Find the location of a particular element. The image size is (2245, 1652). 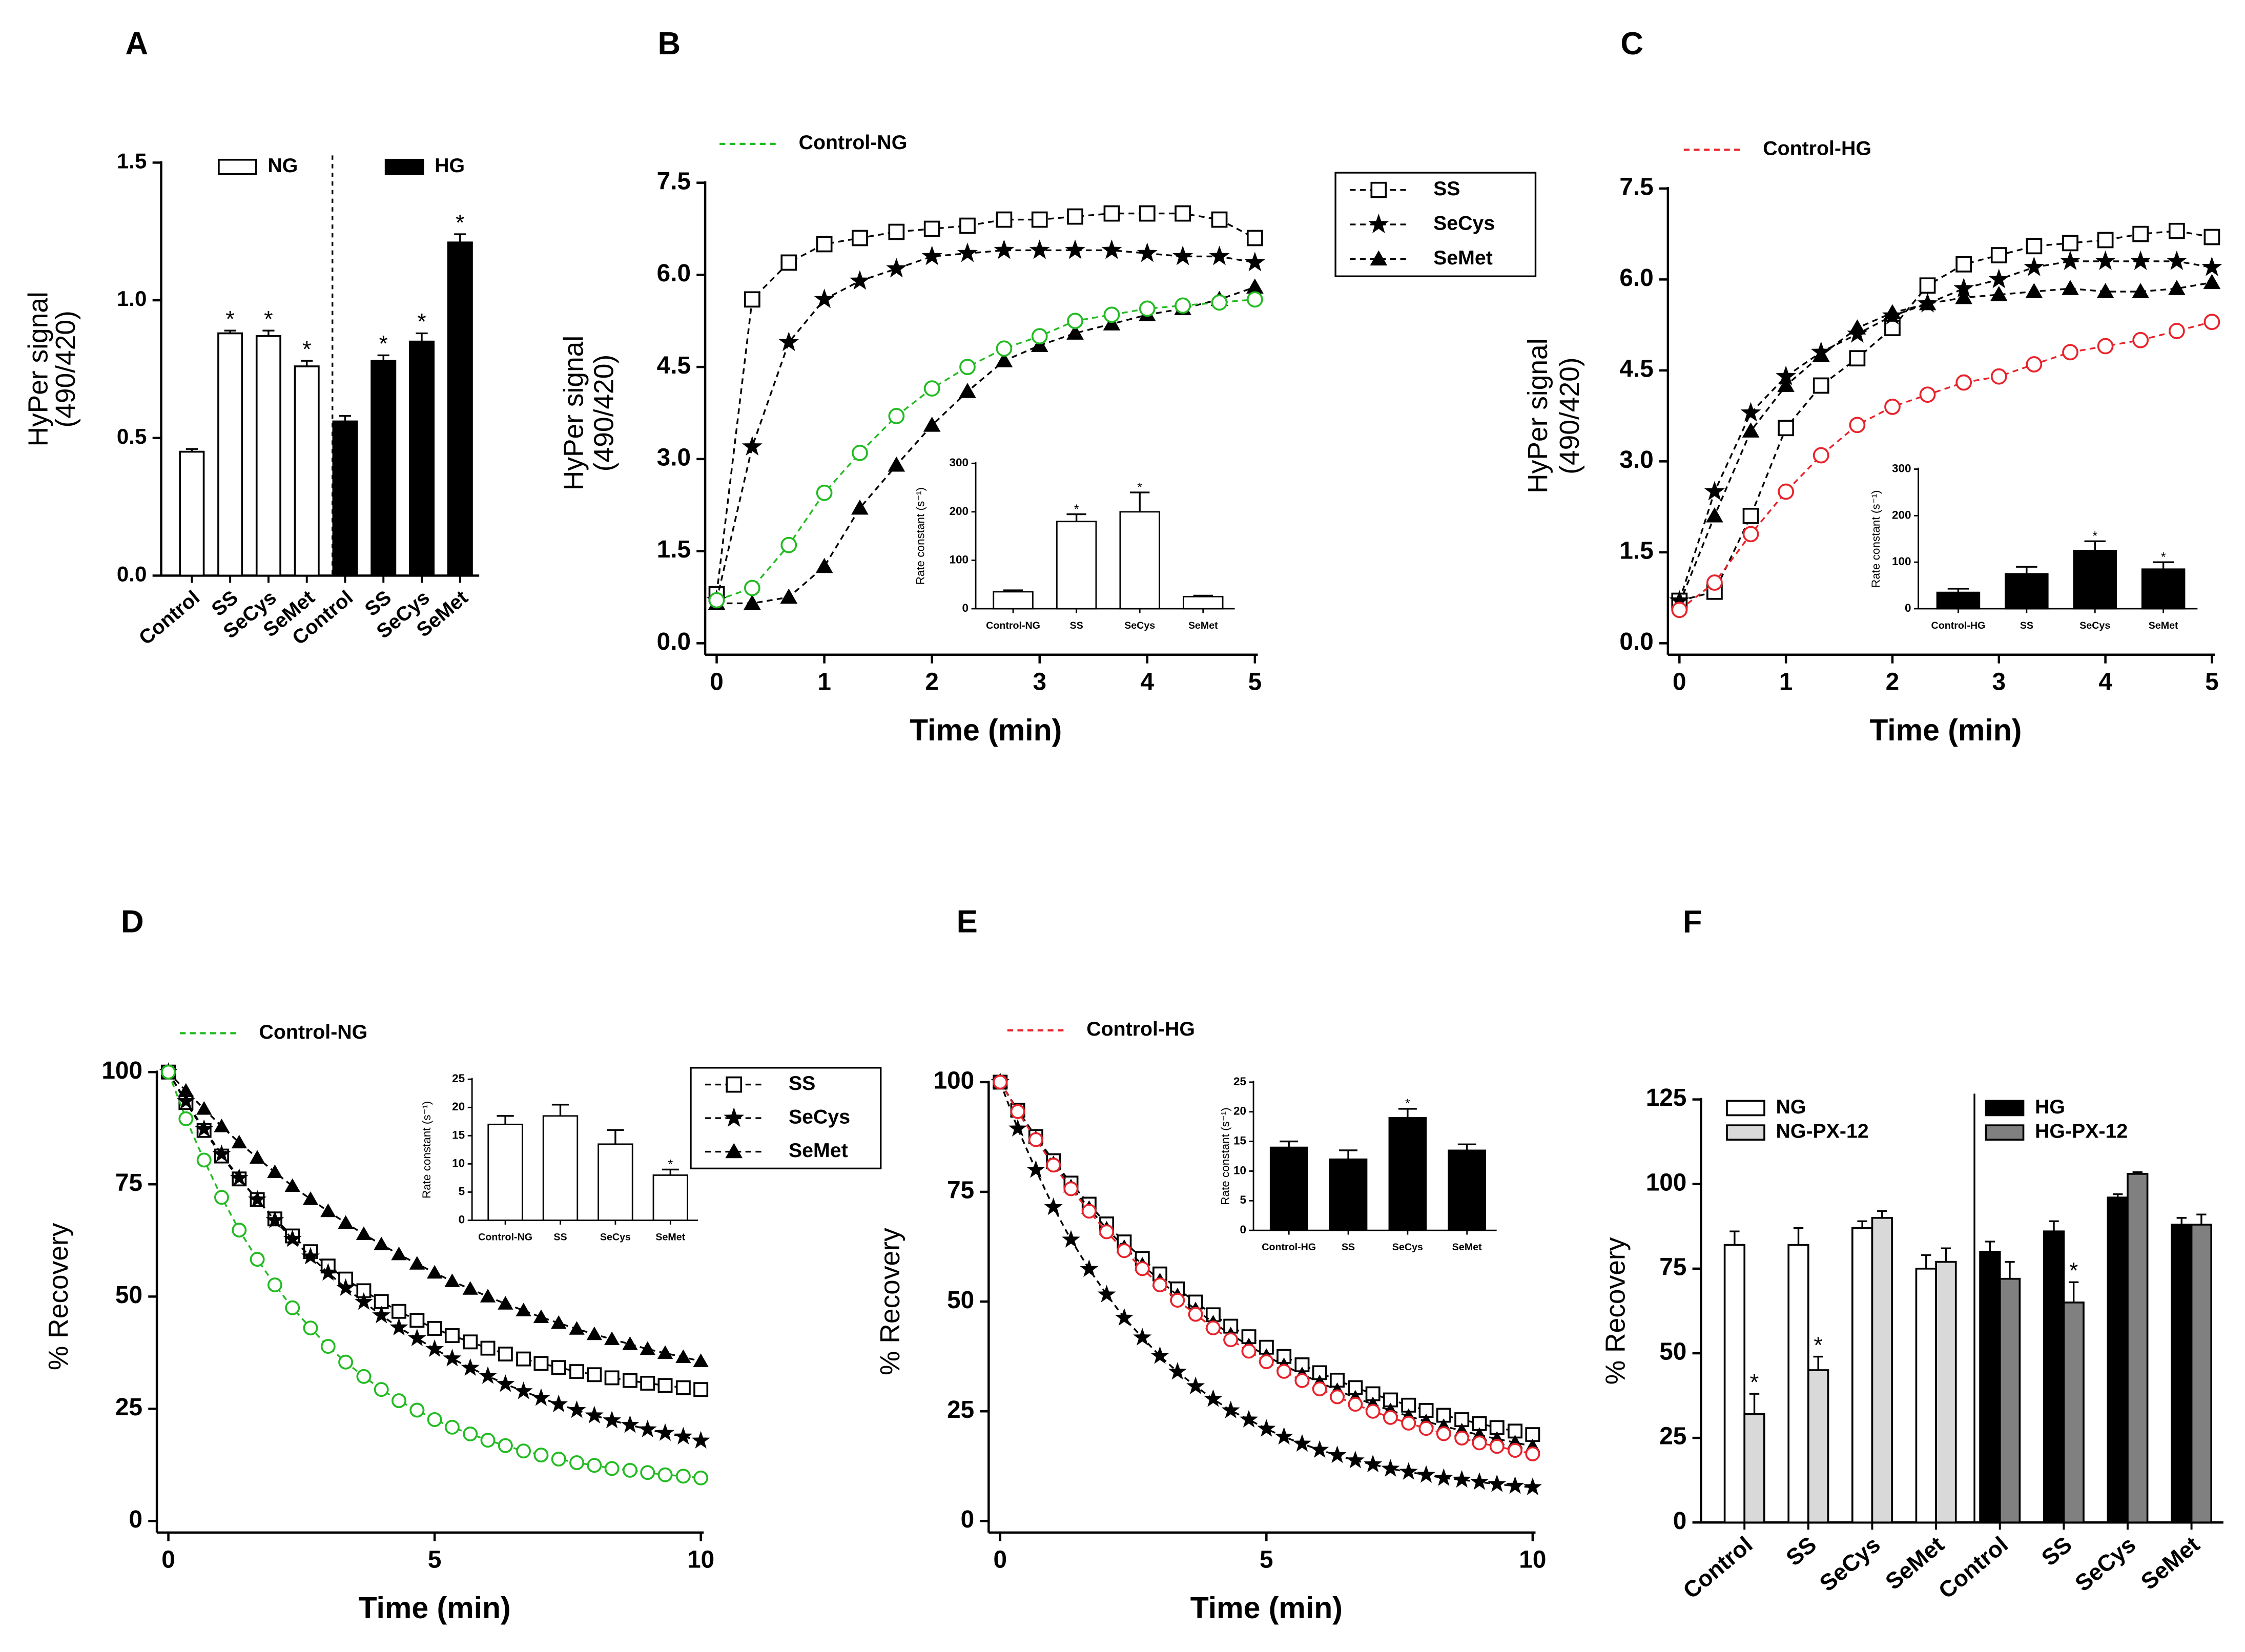

y-tick-label: 1.5 is located at coordinates (132, 161).